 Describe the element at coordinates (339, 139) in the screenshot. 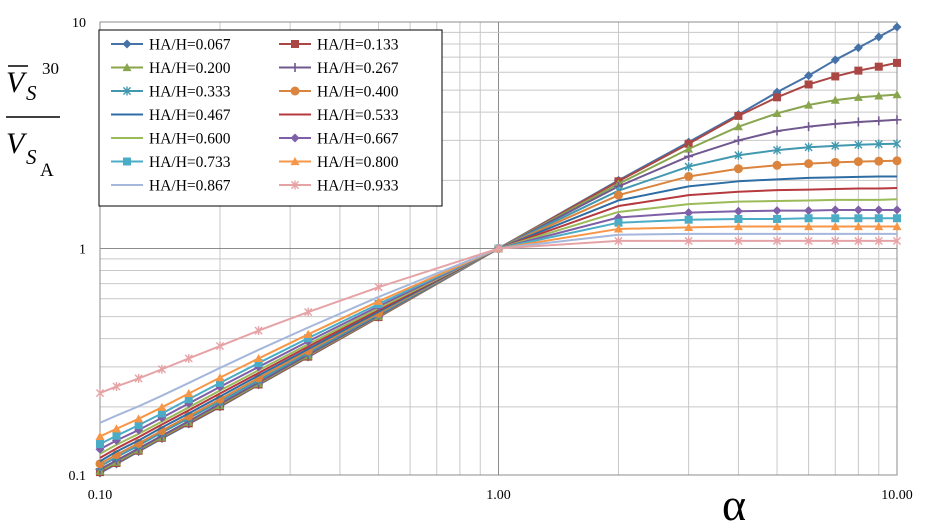

I see `legend-item: HA/H=0.667` at that location.